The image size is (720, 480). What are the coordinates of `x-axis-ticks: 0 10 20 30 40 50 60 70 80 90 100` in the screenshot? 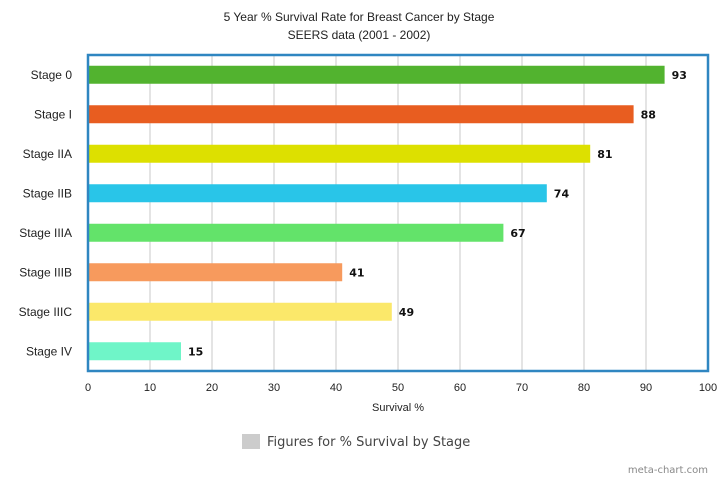 It's located at (401, 388).